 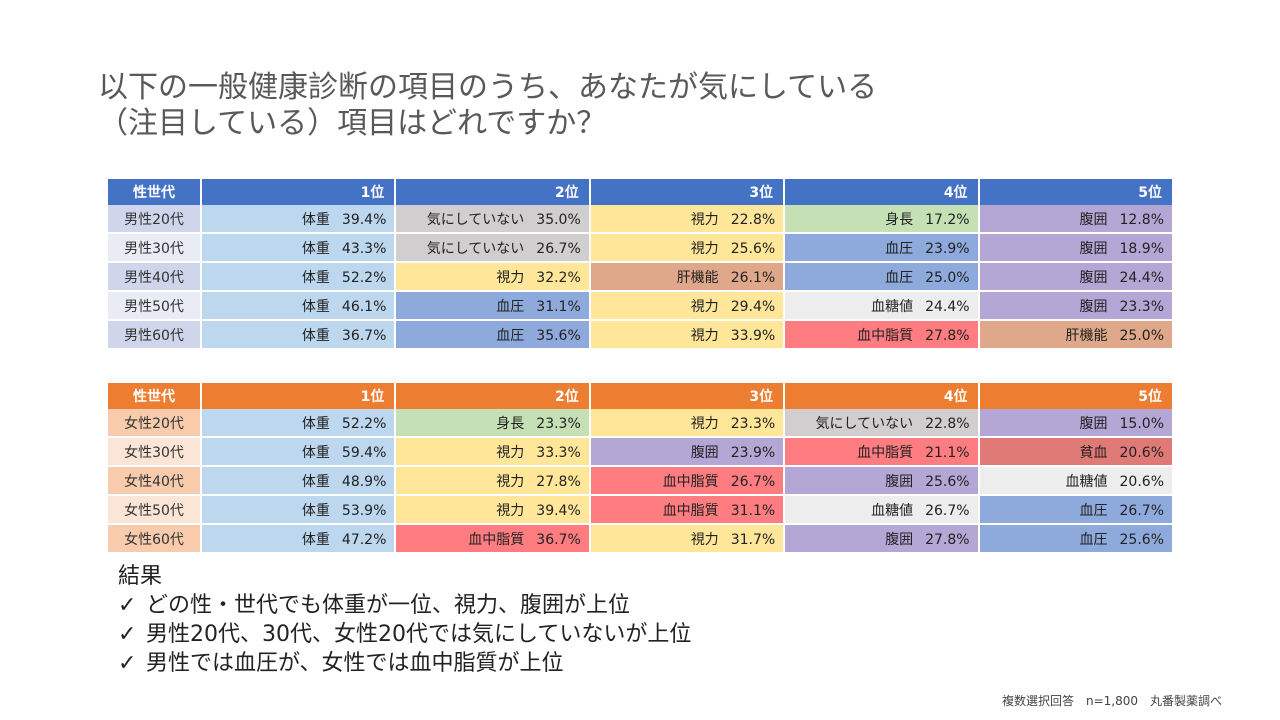 What do you see at coordinates (364, 539) in the screenshot?
I see `percentage: 47.2%` at bounding box center [364, 539].